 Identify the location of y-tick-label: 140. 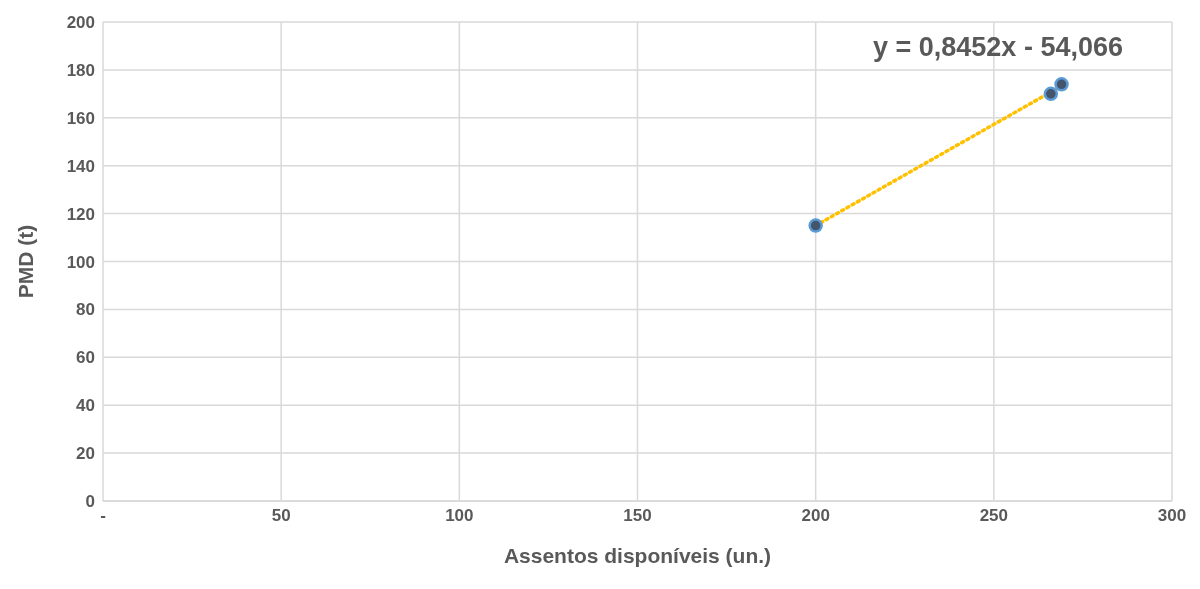
(80, 166).